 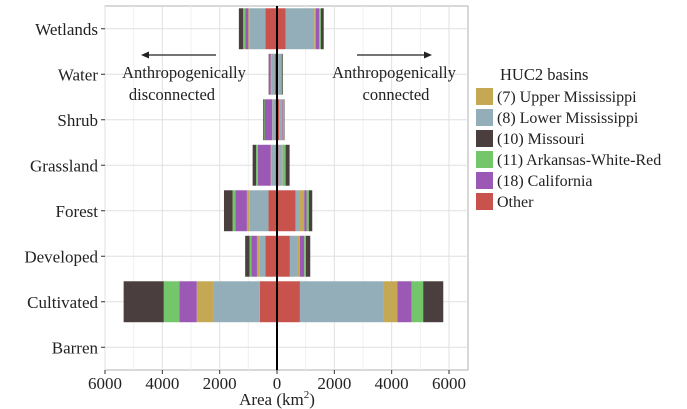 What do you see at coordinates (62, 302) in the screenshot?
I see `y-tick-label-cultivated: Cultivated` at bounding box center [62, 302].